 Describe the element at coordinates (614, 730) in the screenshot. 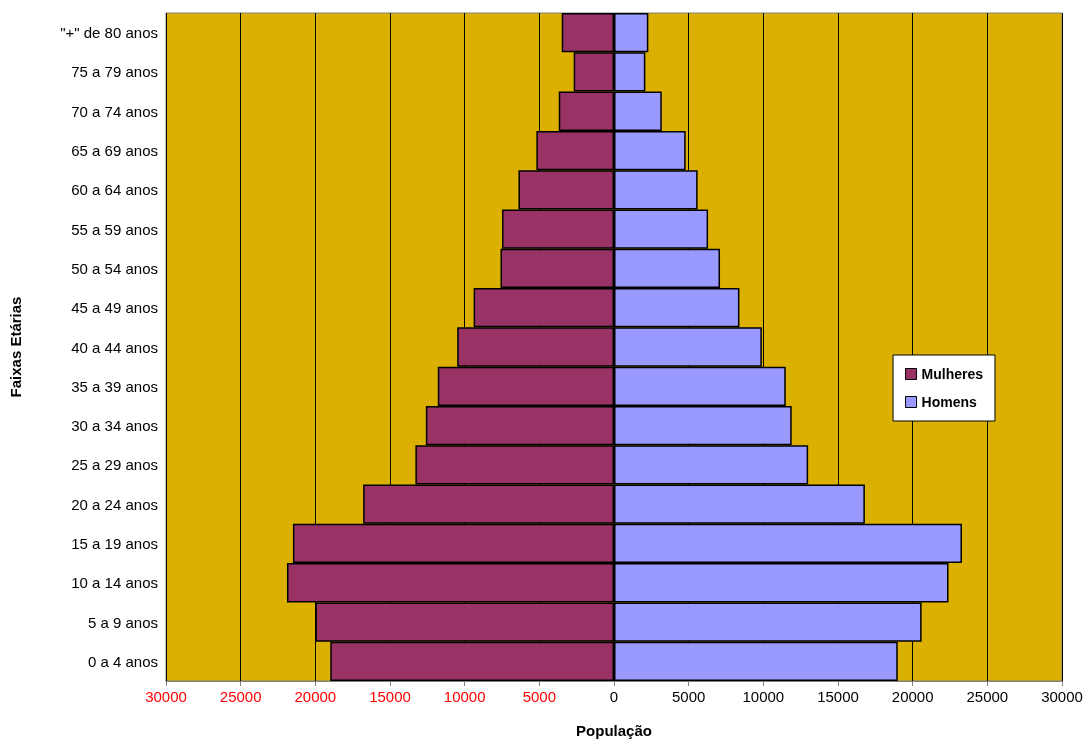

I see `x-axis-title: População` at that location.